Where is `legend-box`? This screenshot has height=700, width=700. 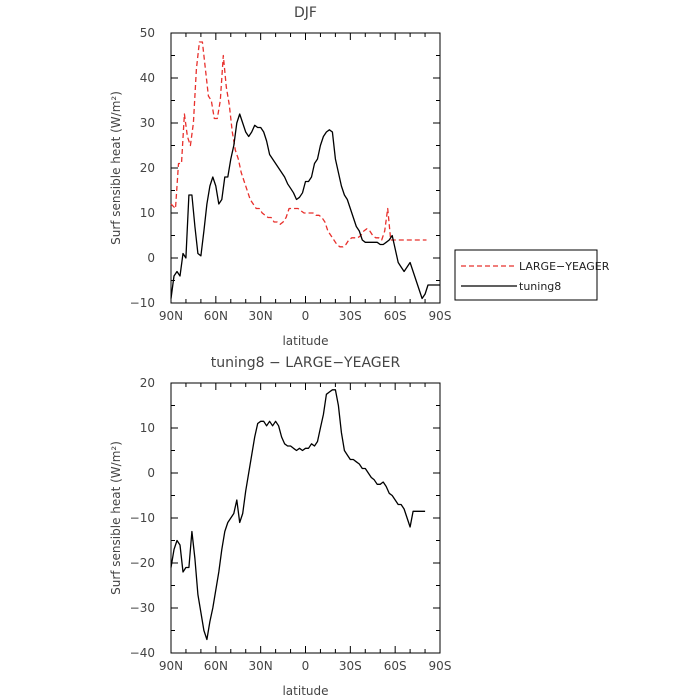 legend-box is located at coordinates (526, 275).